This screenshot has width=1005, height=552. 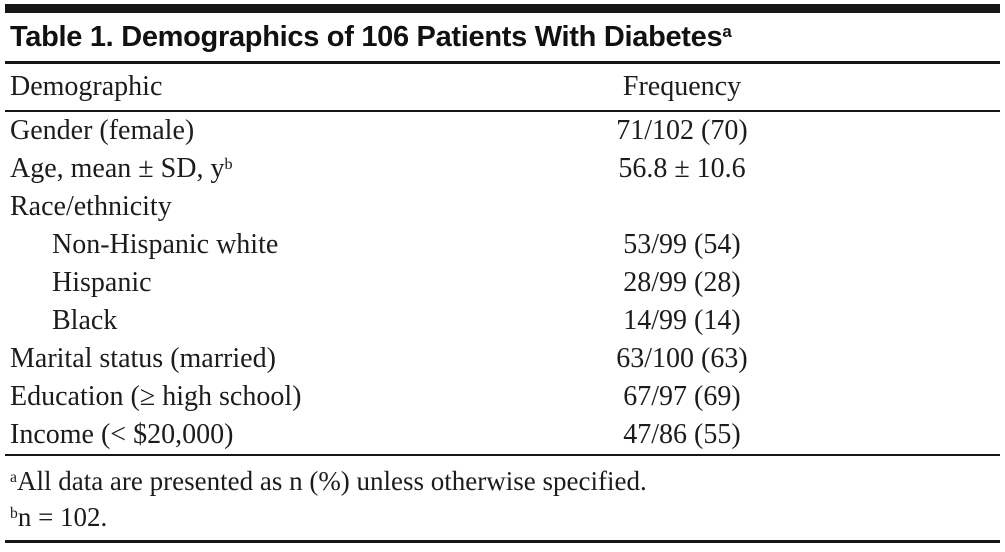 I want to click on rule-above-footnotes, so click(x=502, y=455).